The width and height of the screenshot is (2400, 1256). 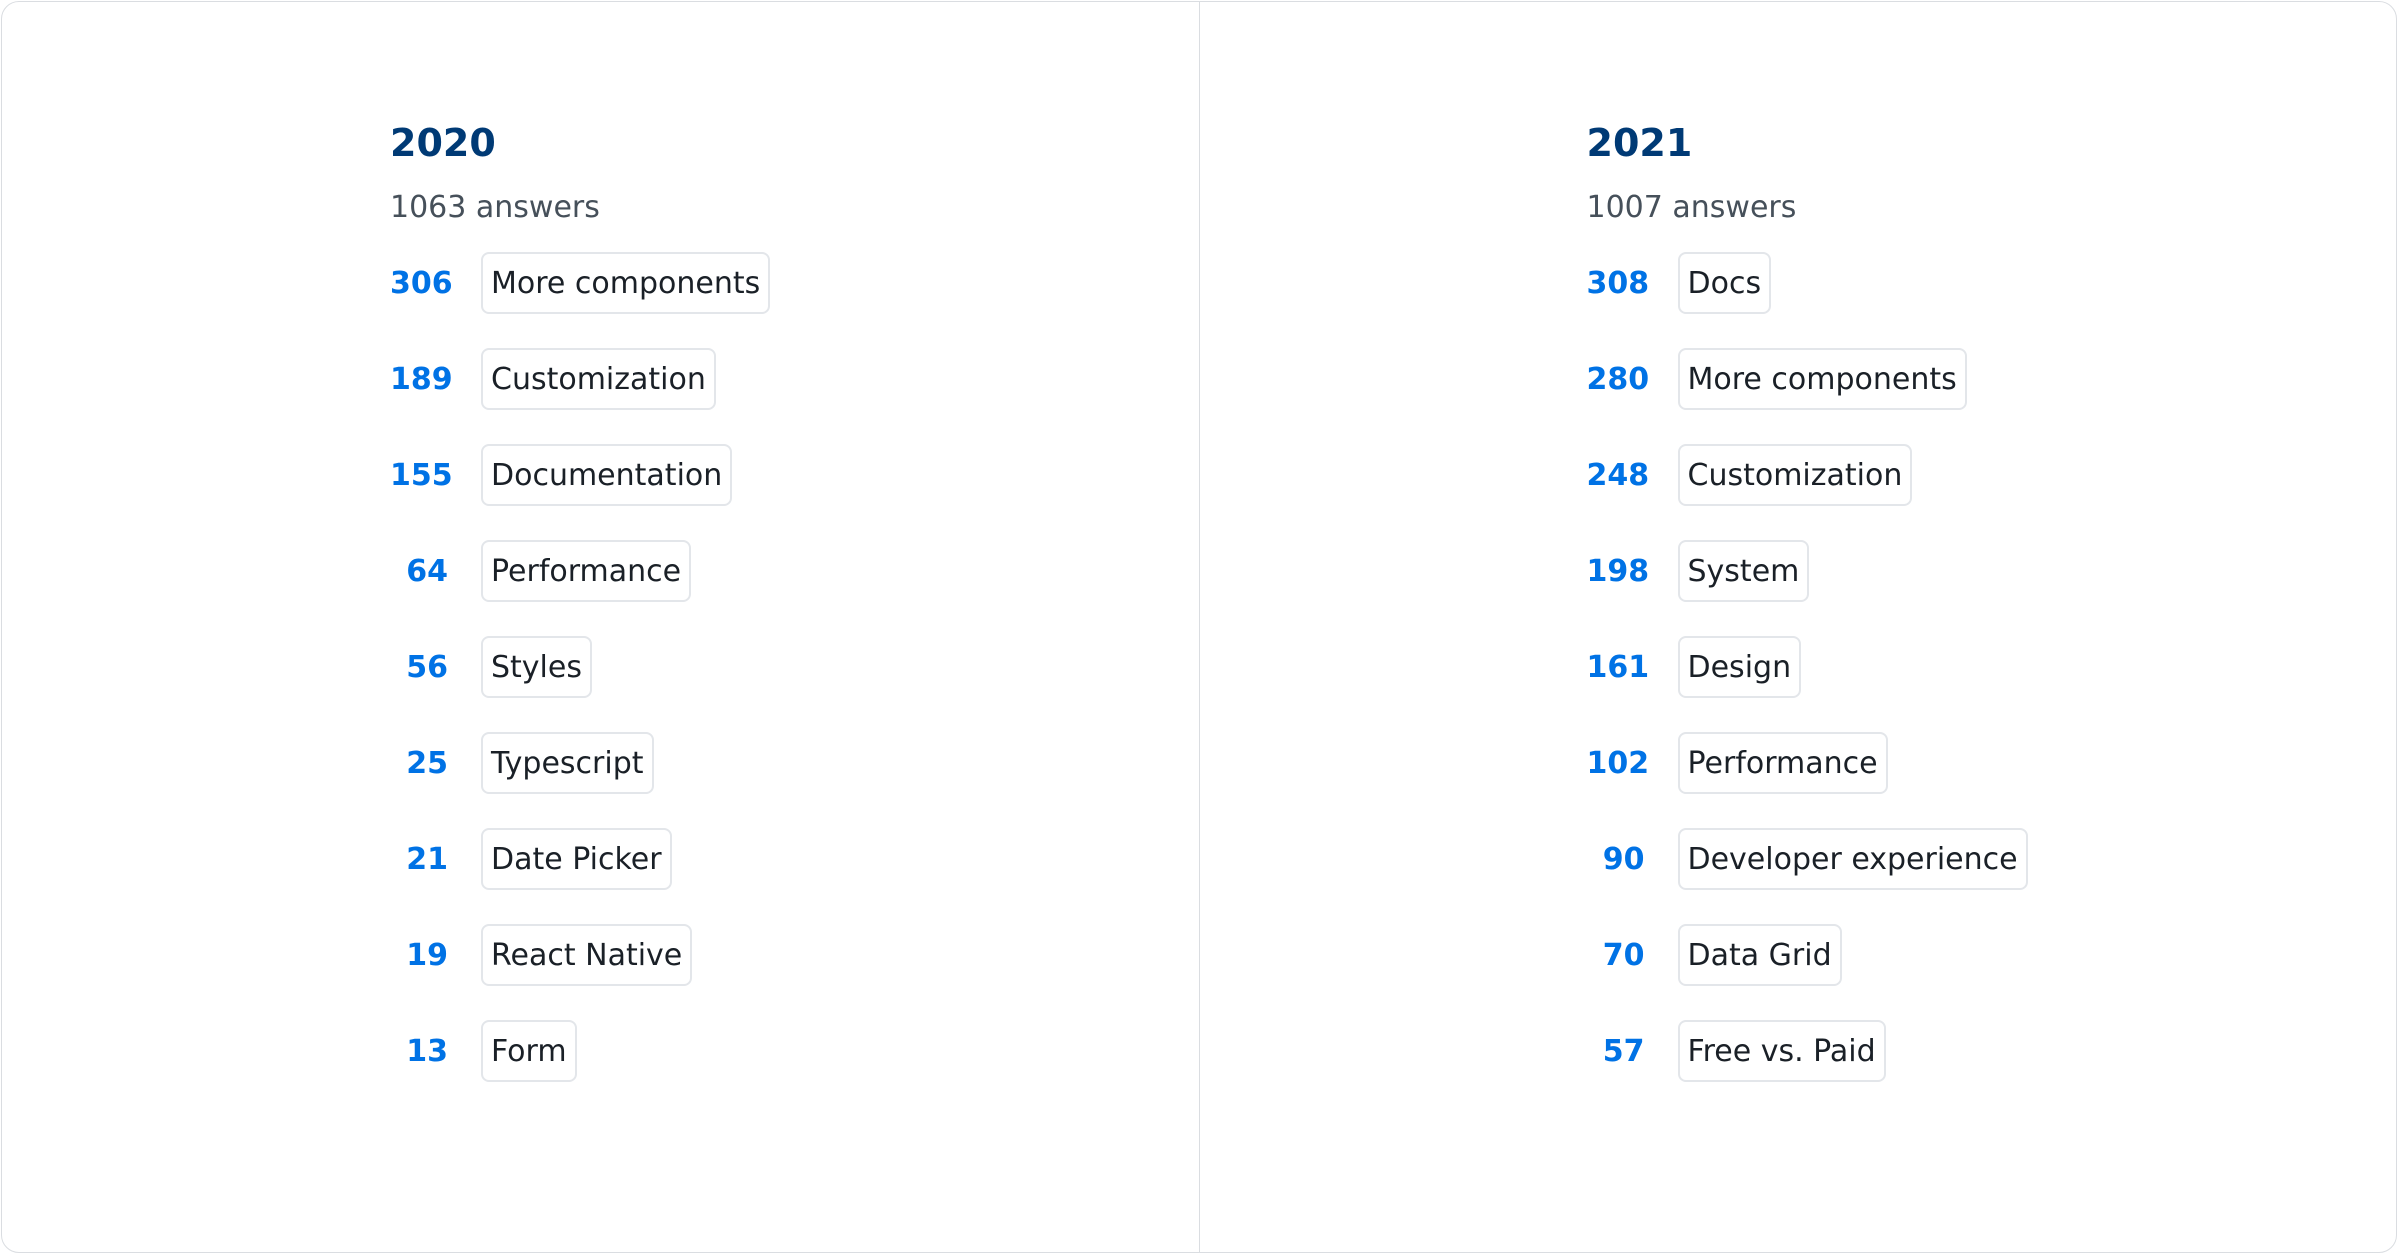 I want to click on year-title: 2020, so click(x=443, y=143).